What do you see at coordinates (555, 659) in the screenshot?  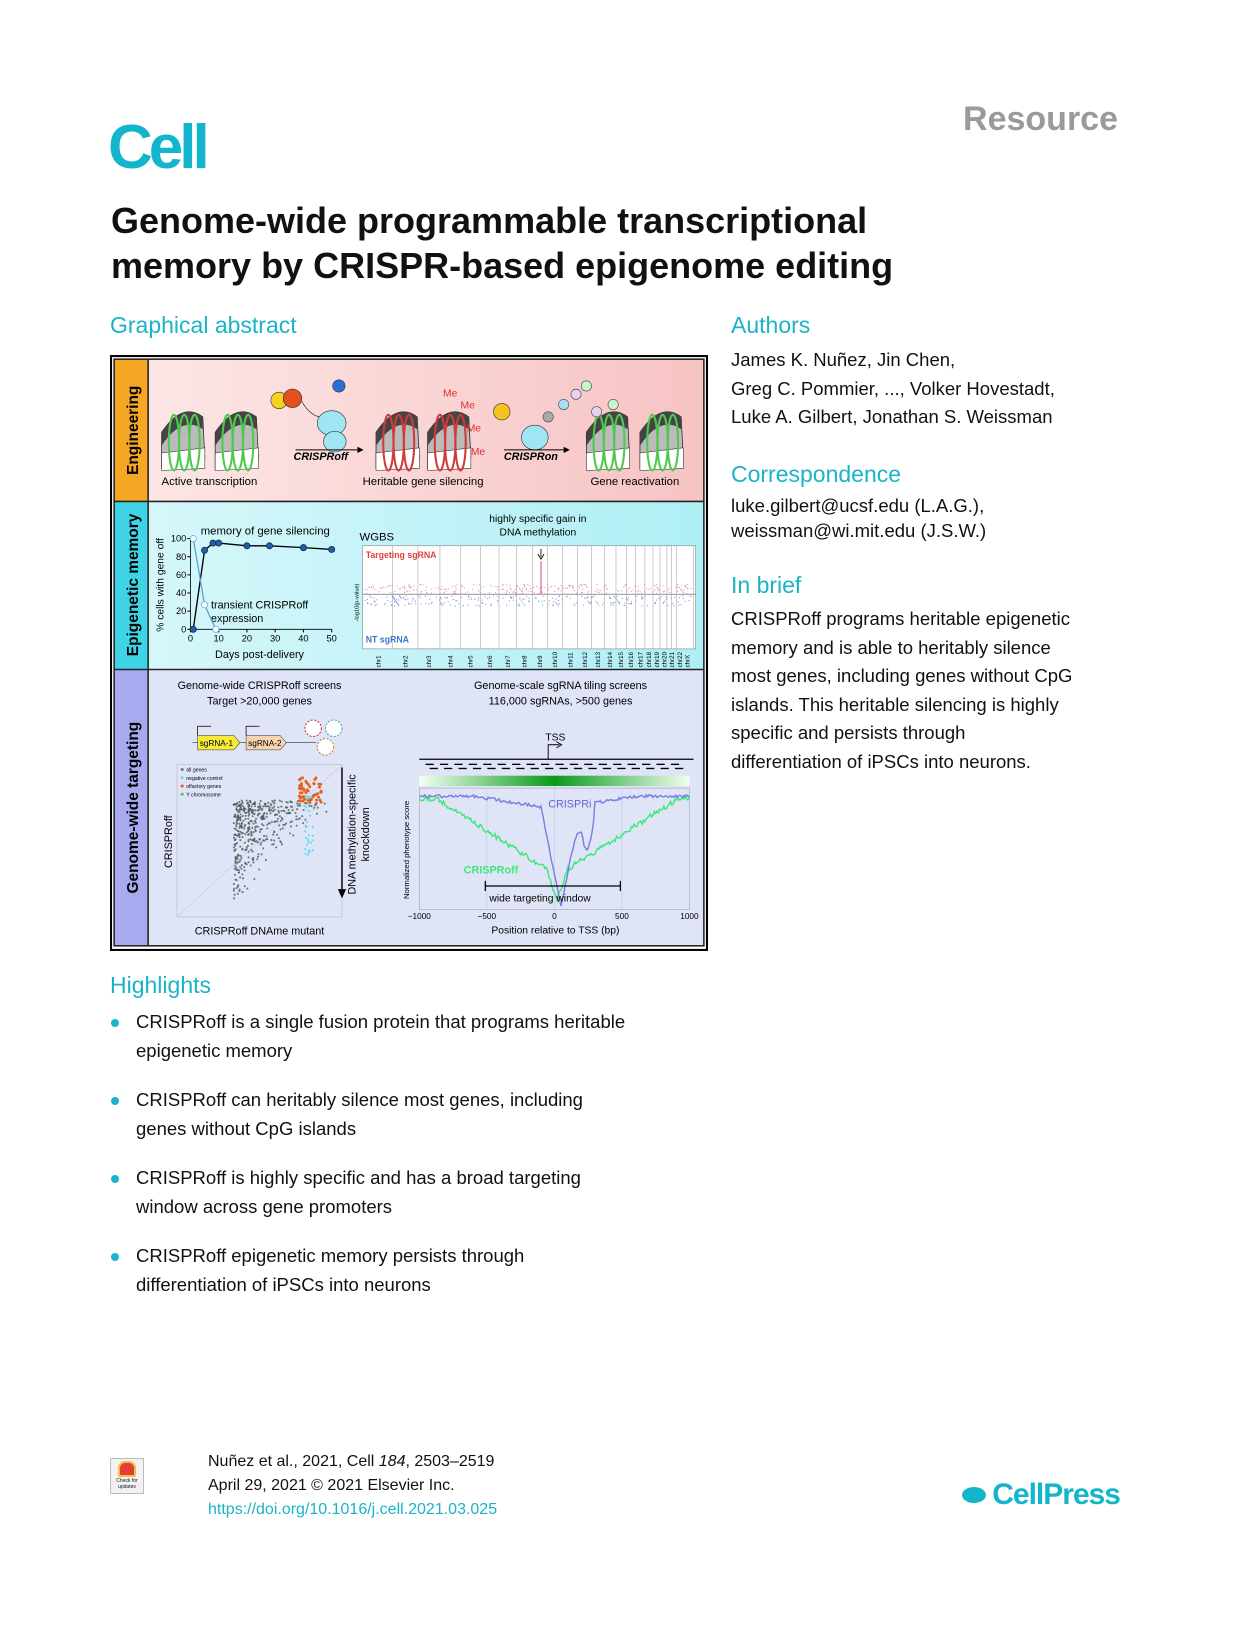 I see `chromosome-label: chr10` at bounding box center [555, 659].